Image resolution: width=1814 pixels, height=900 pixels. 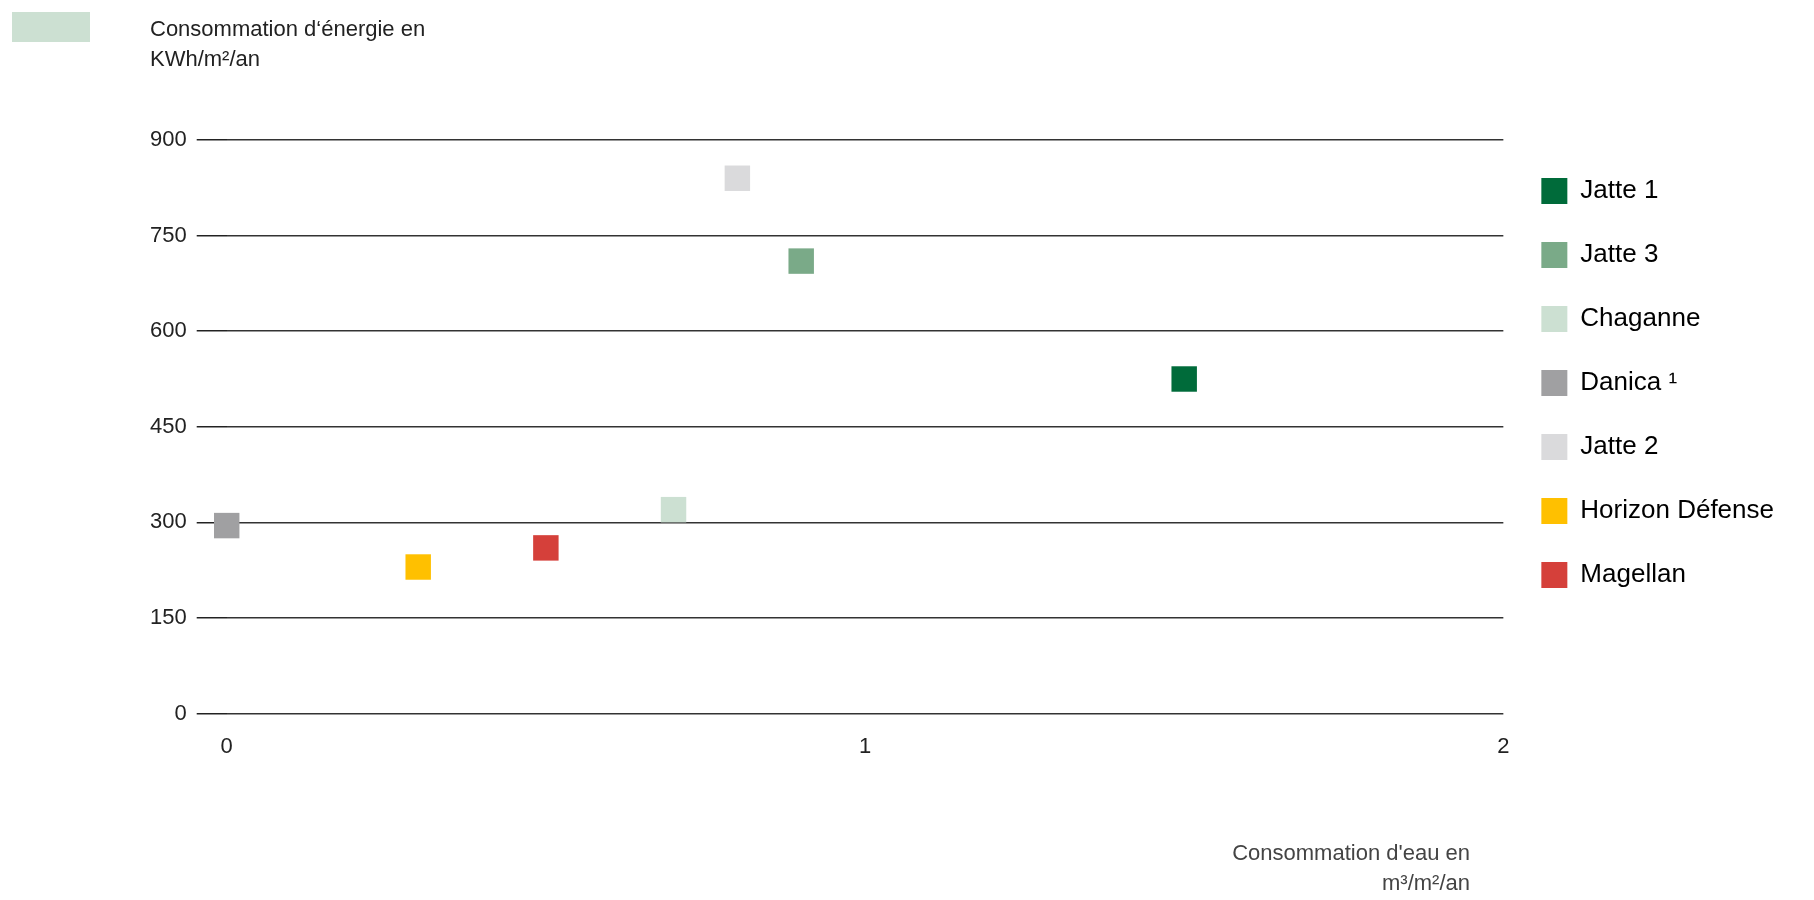 What do you see at coordinates (168, 330) in the screenshot?
I see `y-tick-label: 600` at bounding box center [168, 330].